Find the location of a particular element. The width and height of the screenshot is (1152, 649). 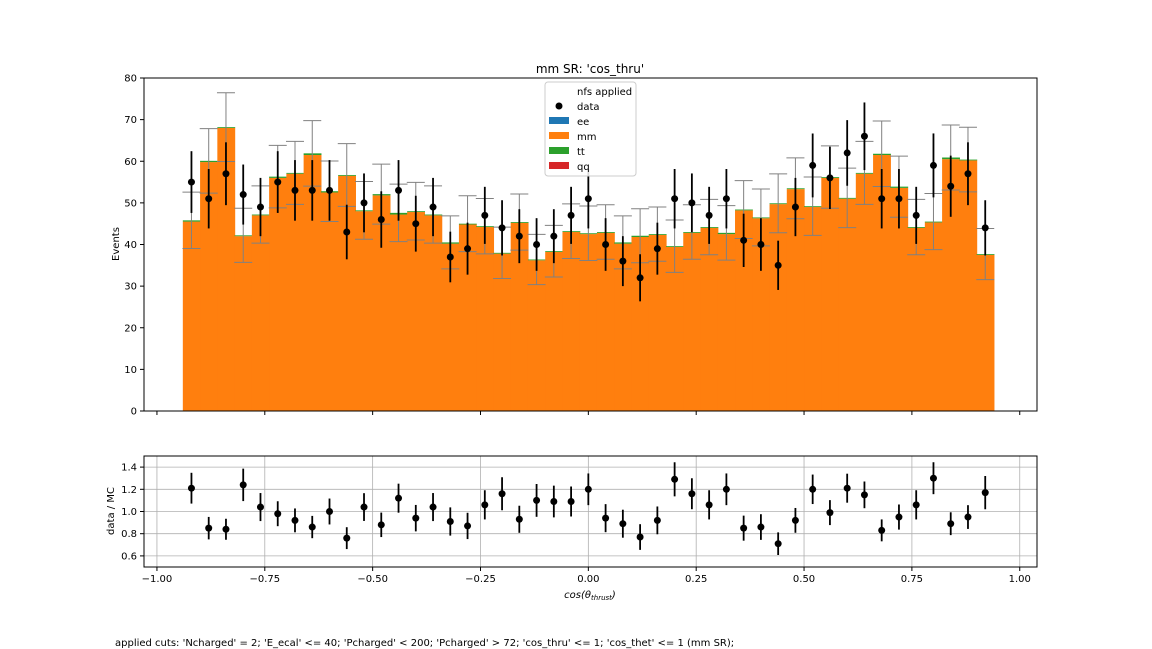

y-tick-label: 60 is located at coordinates (130, 162).